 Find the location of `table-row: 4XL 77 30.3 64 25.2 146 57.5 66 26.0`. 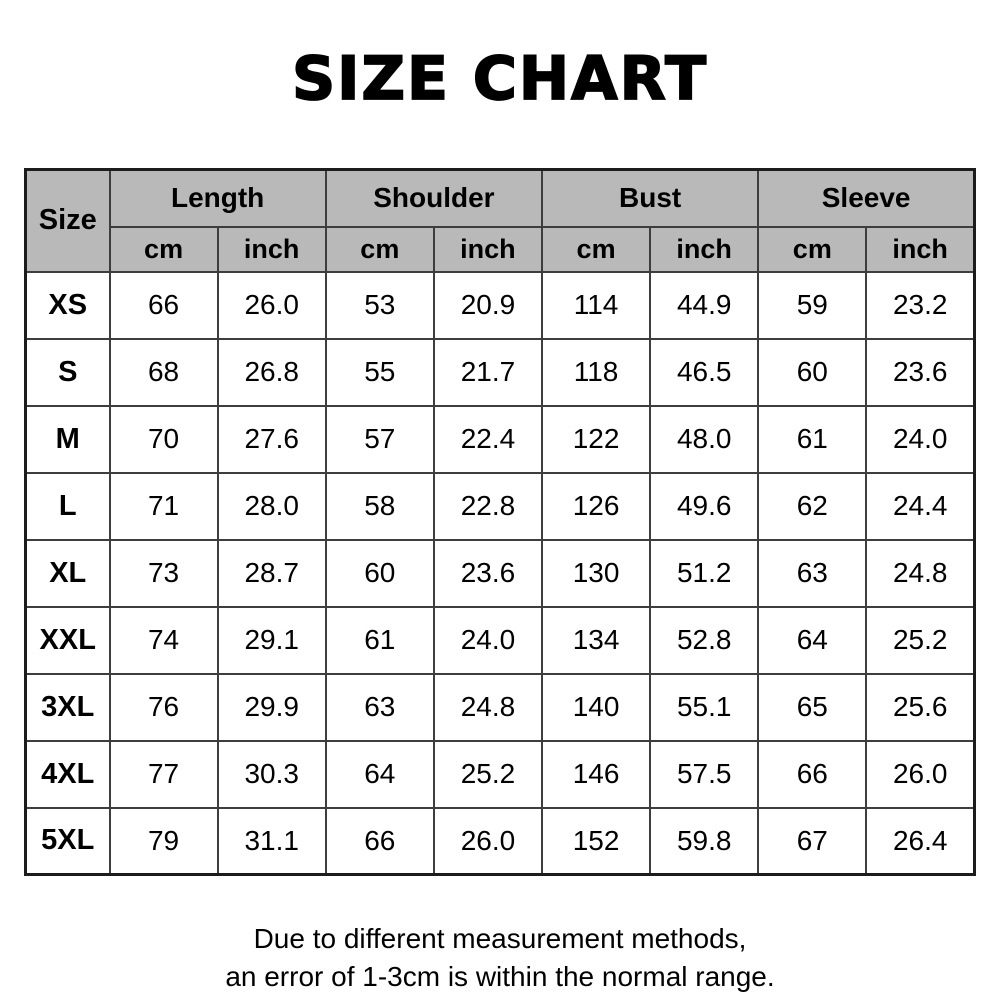

table-row: 4XL 77 30.3 64 25.2 146 57.5 66 26.0 is located at coordinates (500, 774).